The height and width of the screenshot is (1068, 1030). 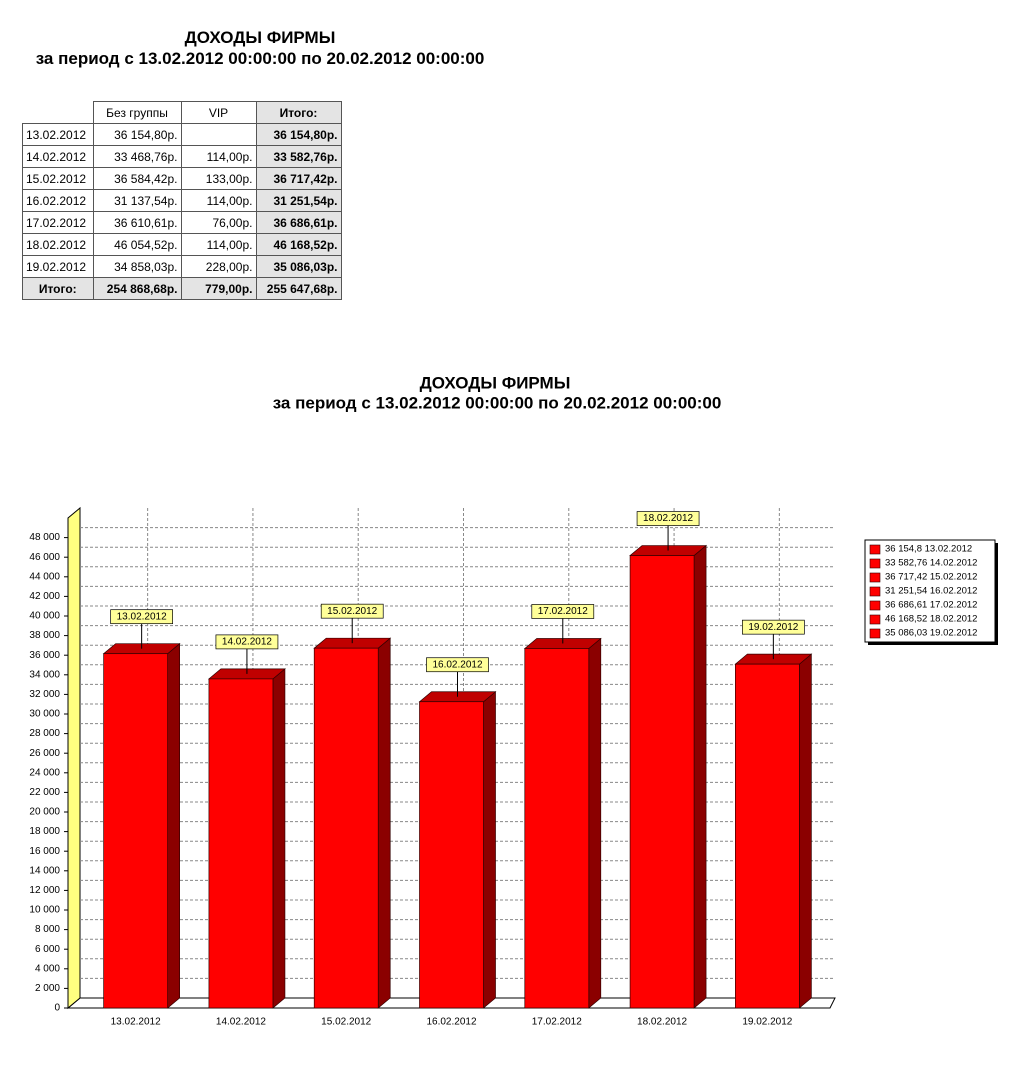 What do you see at coordinates (44, 772) in the screenshot?
I see `y-tick-label: 24 000` at bounding box center [44, 772].